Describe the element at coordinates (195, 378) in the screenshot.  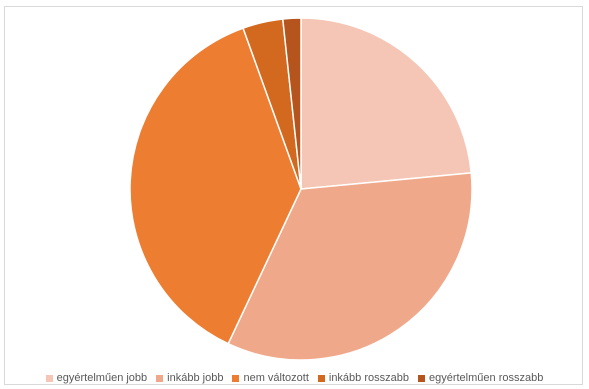
I see `legend-label: inkább jobb` at that location.